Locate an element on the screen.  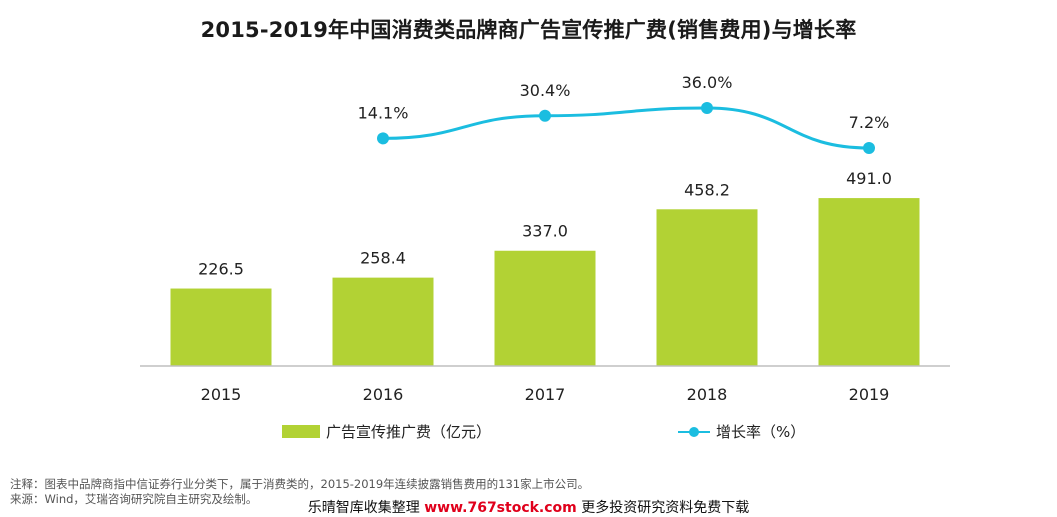
bar-value-labels: 226.5 258.4 337.0 458.2 491.0 is located at coordinates (545, 223).